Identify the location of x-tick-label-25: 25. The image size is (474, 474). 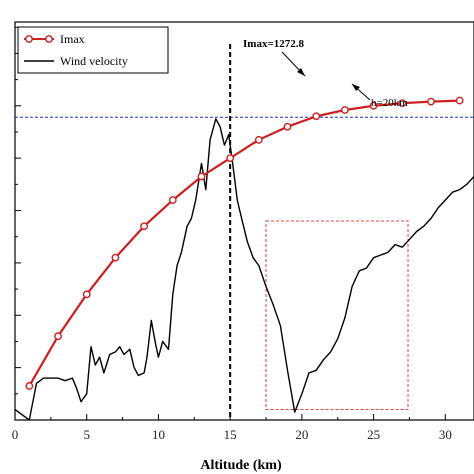
(373, 434).